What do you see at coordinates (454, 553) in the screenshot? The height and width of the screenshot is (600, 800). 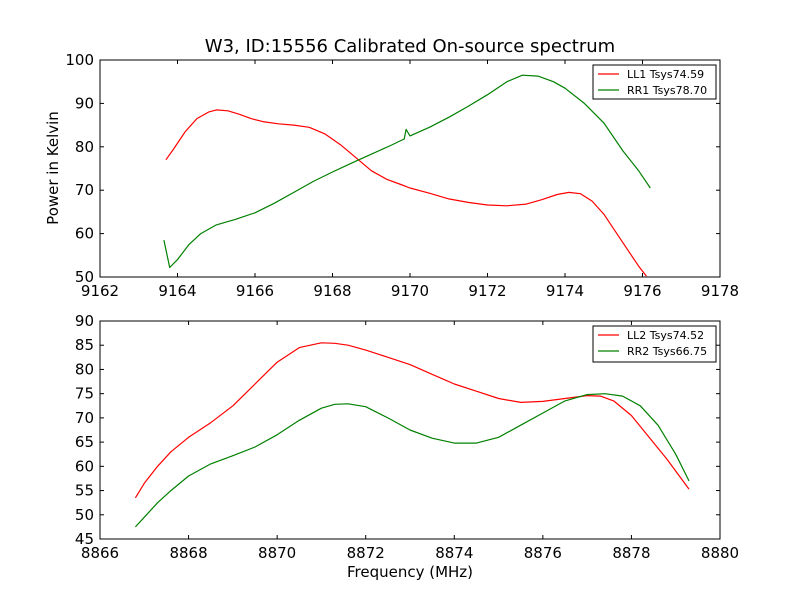 I see `x-tick-label: 8874` at bounding box center [454, 553].